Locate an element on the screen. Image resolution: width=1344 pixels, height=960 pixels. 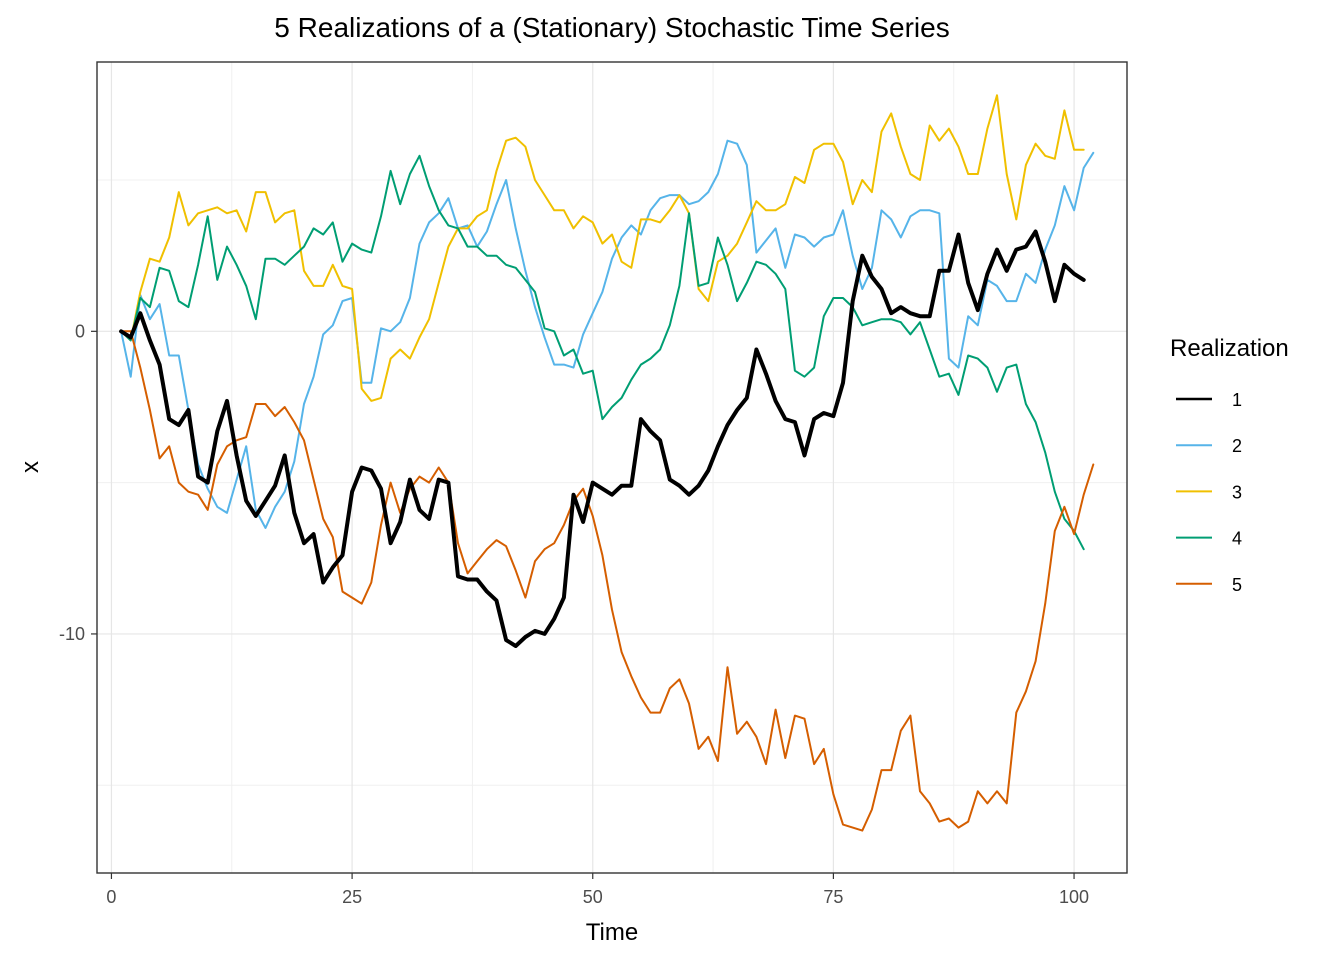
legend-label-1: 1 is located at coordinates (1237, 400).